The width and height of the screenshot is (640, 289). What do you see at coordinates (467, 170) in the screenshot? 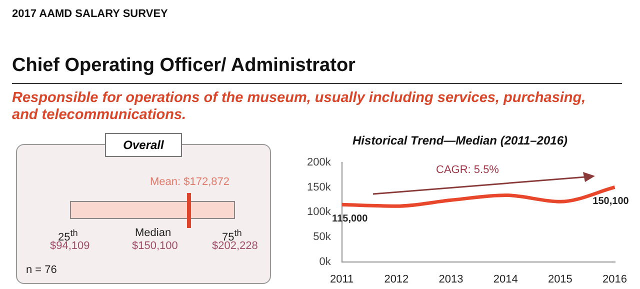
I see `annotation: CAGR: 5.5%` at bounding box center [467, 170].